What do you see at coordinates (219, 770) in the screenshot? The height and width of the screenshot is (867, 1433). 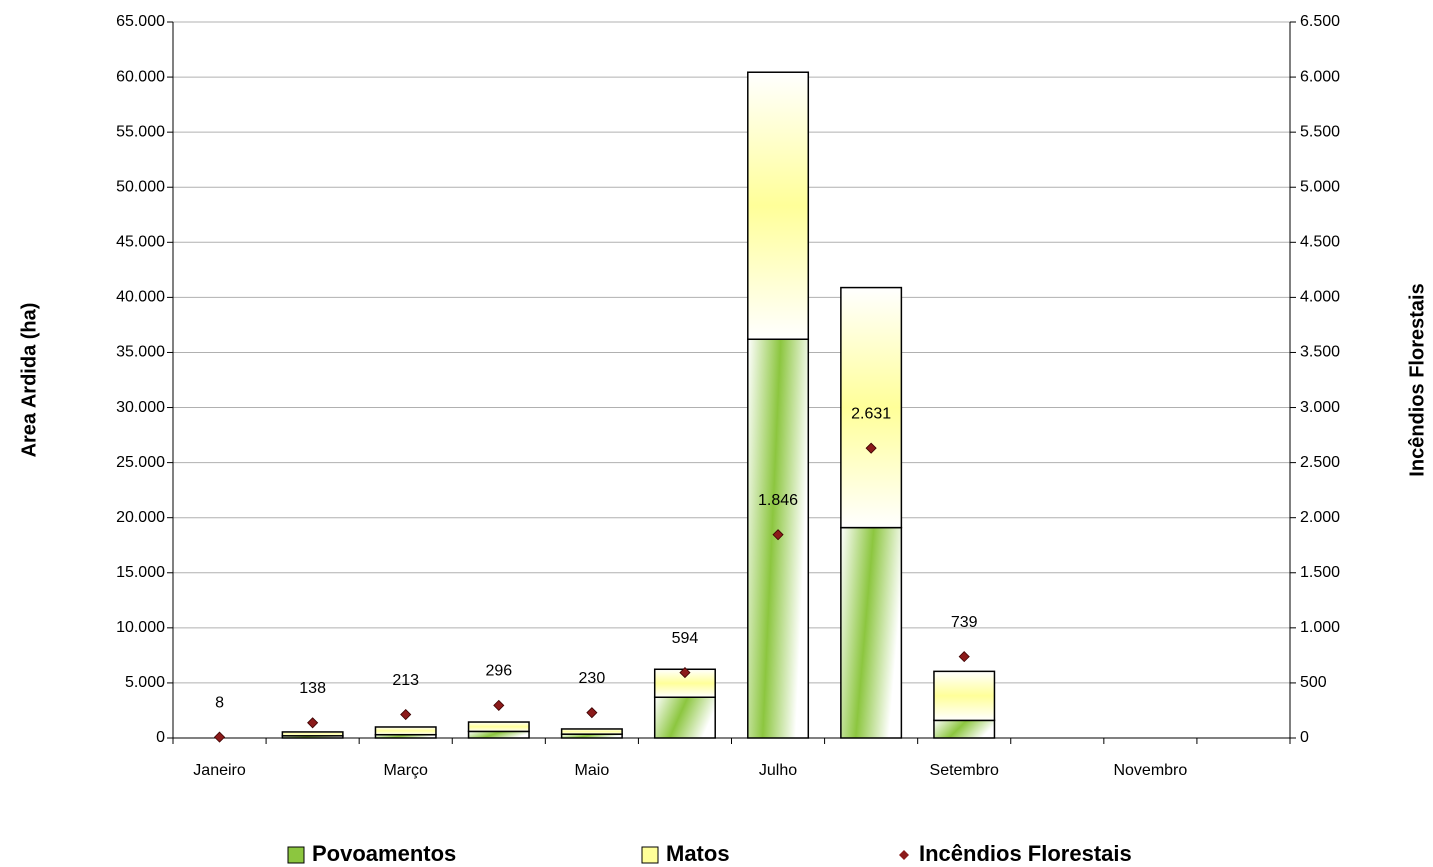 I see `x-tick-label: Janeiro` at bounding box center [219, 770].